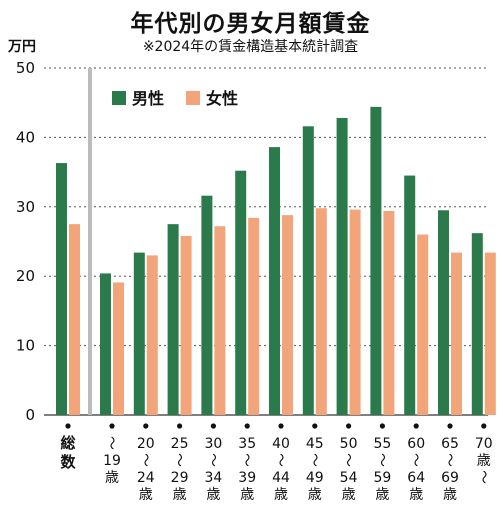 This screenshot has height=520, width=501. I want to click on x-tick-label-part: 54, so click(349, 478).